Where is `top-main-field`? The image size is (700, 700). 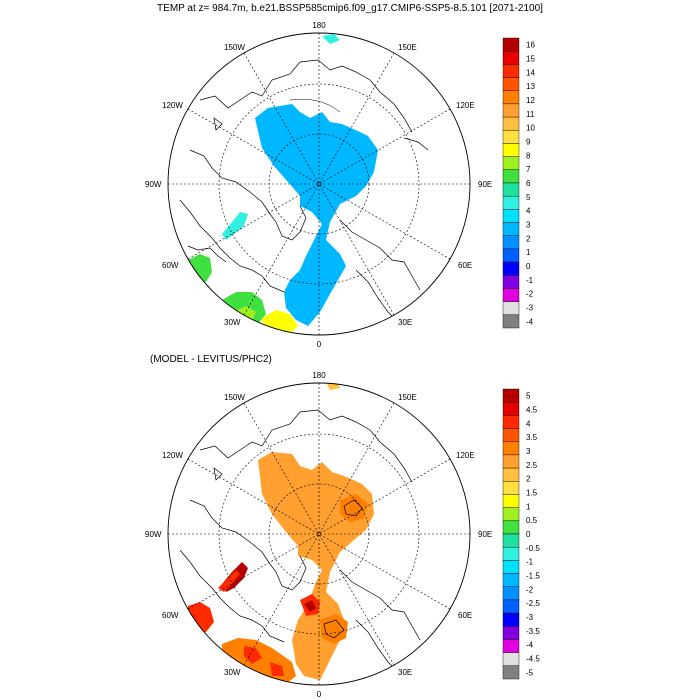
top-main-field is located at coordinates (316, 215).